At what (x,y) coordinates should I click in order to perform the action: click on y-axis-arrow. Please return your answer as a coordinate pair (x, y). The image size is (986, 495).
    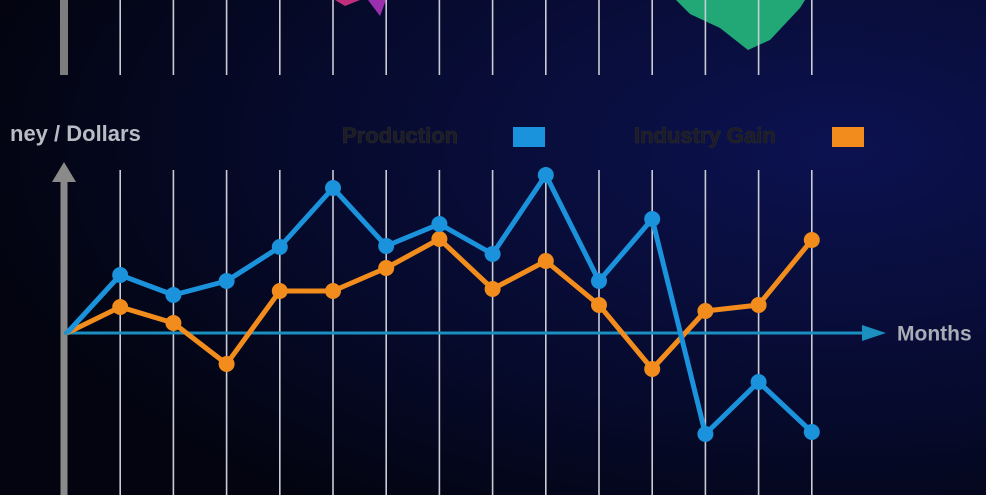
    Looking at the image, I should click on (64, 172).